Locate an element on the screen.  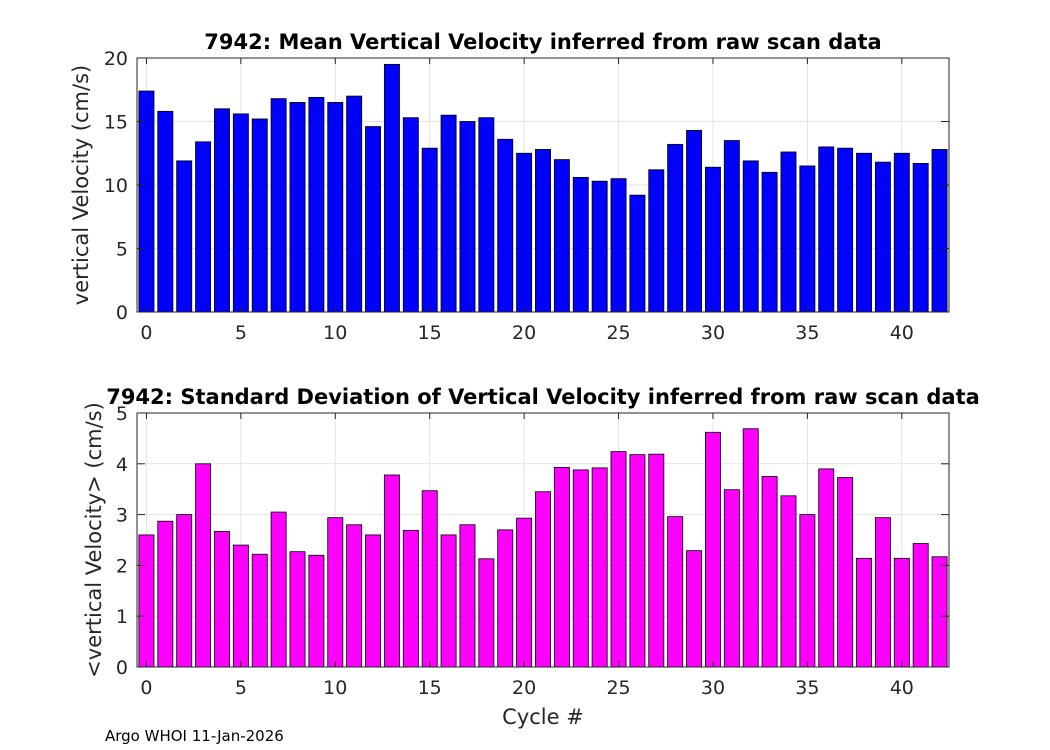
x-tick-label: 15 is located at coordinates (430, 333).